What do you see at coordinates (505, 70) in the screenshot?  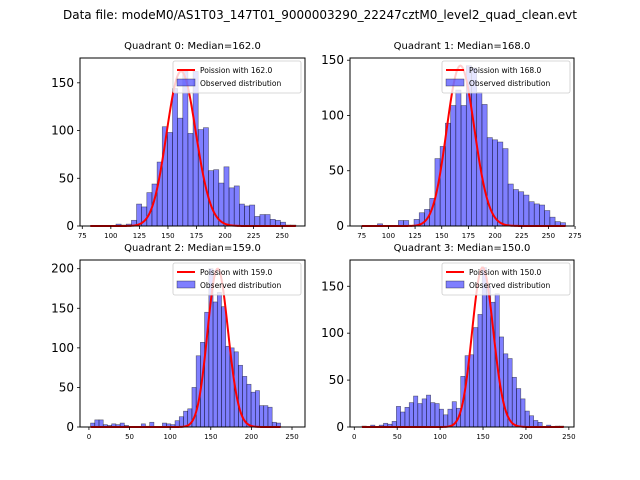 I see `legend-label: Poission with 168.0` at bounding box center [505, 70].